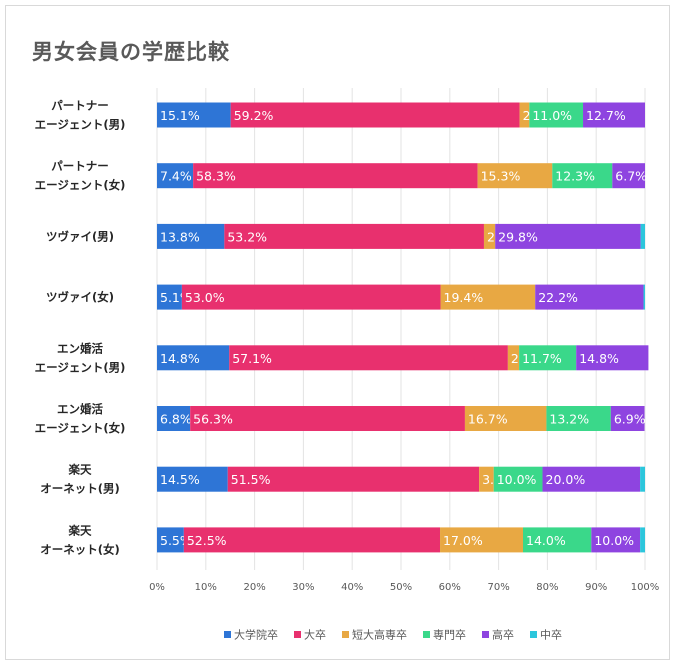  Describe the element at coordinates (575, 176) in the screenshot. I see `data-label: 12.3%` at that location.